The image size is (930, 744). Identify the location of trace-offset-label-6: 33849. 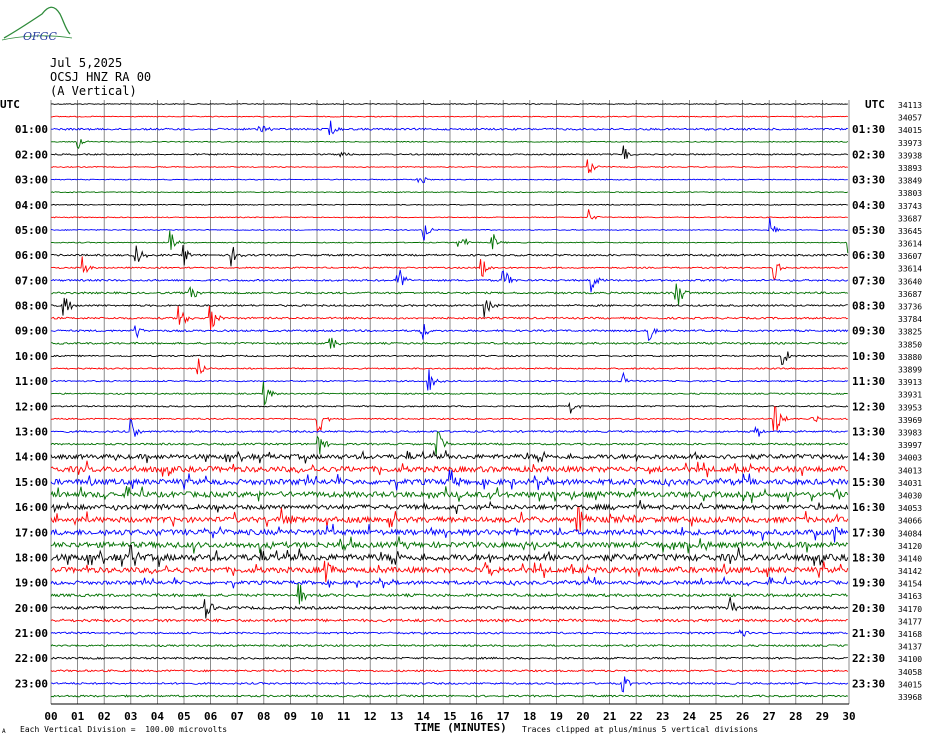
(910, 181).